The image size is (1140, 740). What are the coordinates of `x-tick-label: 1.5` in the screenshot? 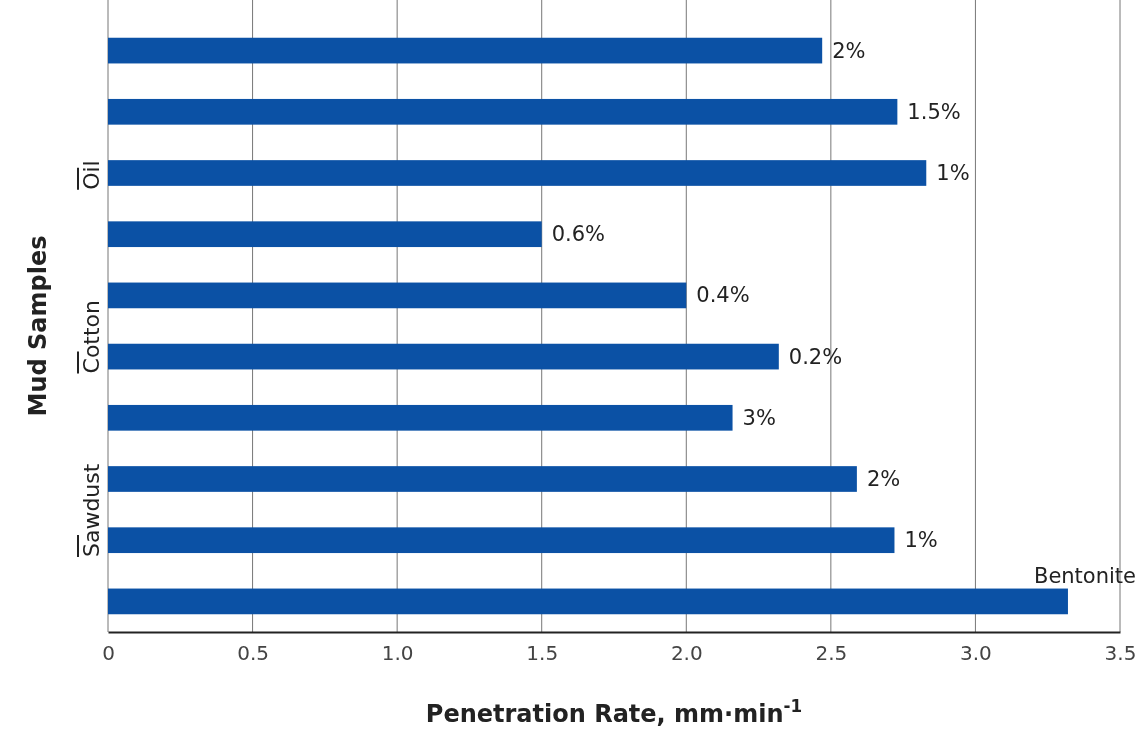 It's located at (542, 653).